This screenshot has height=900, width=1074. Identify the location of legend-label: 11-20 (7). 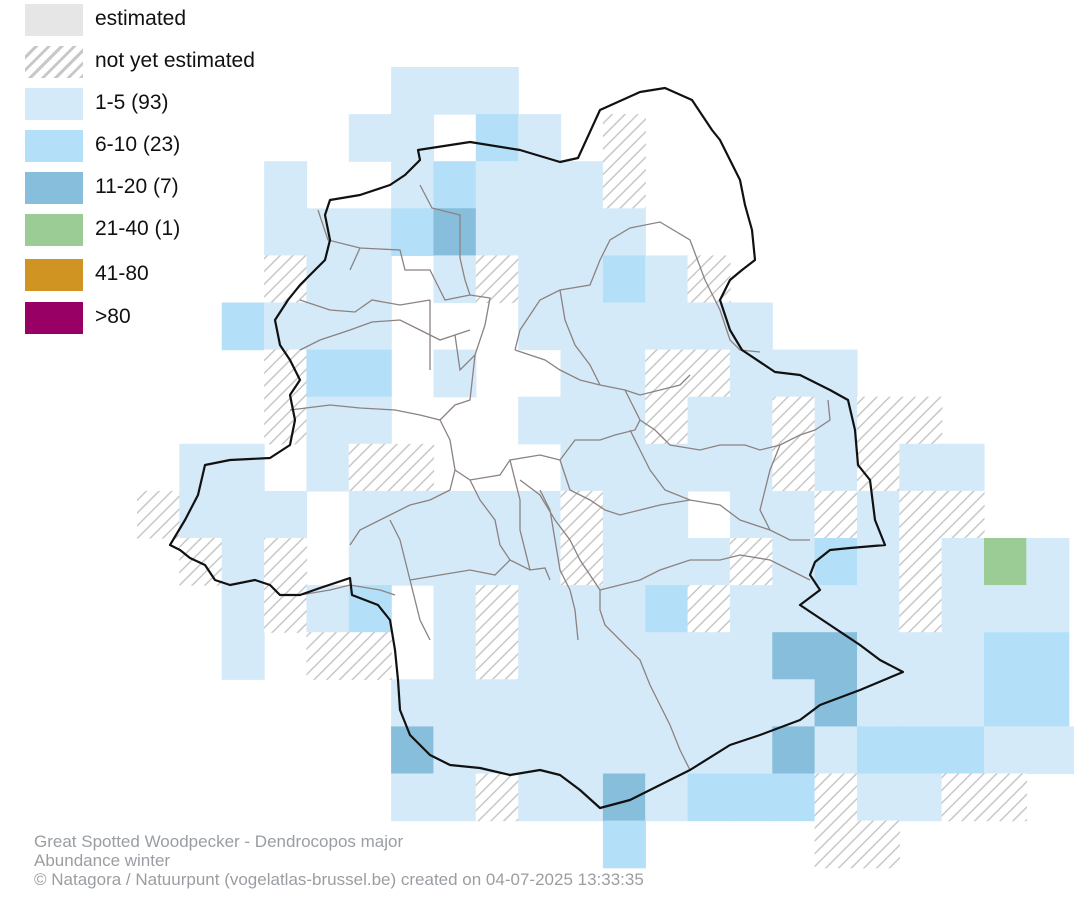
(137, 186).